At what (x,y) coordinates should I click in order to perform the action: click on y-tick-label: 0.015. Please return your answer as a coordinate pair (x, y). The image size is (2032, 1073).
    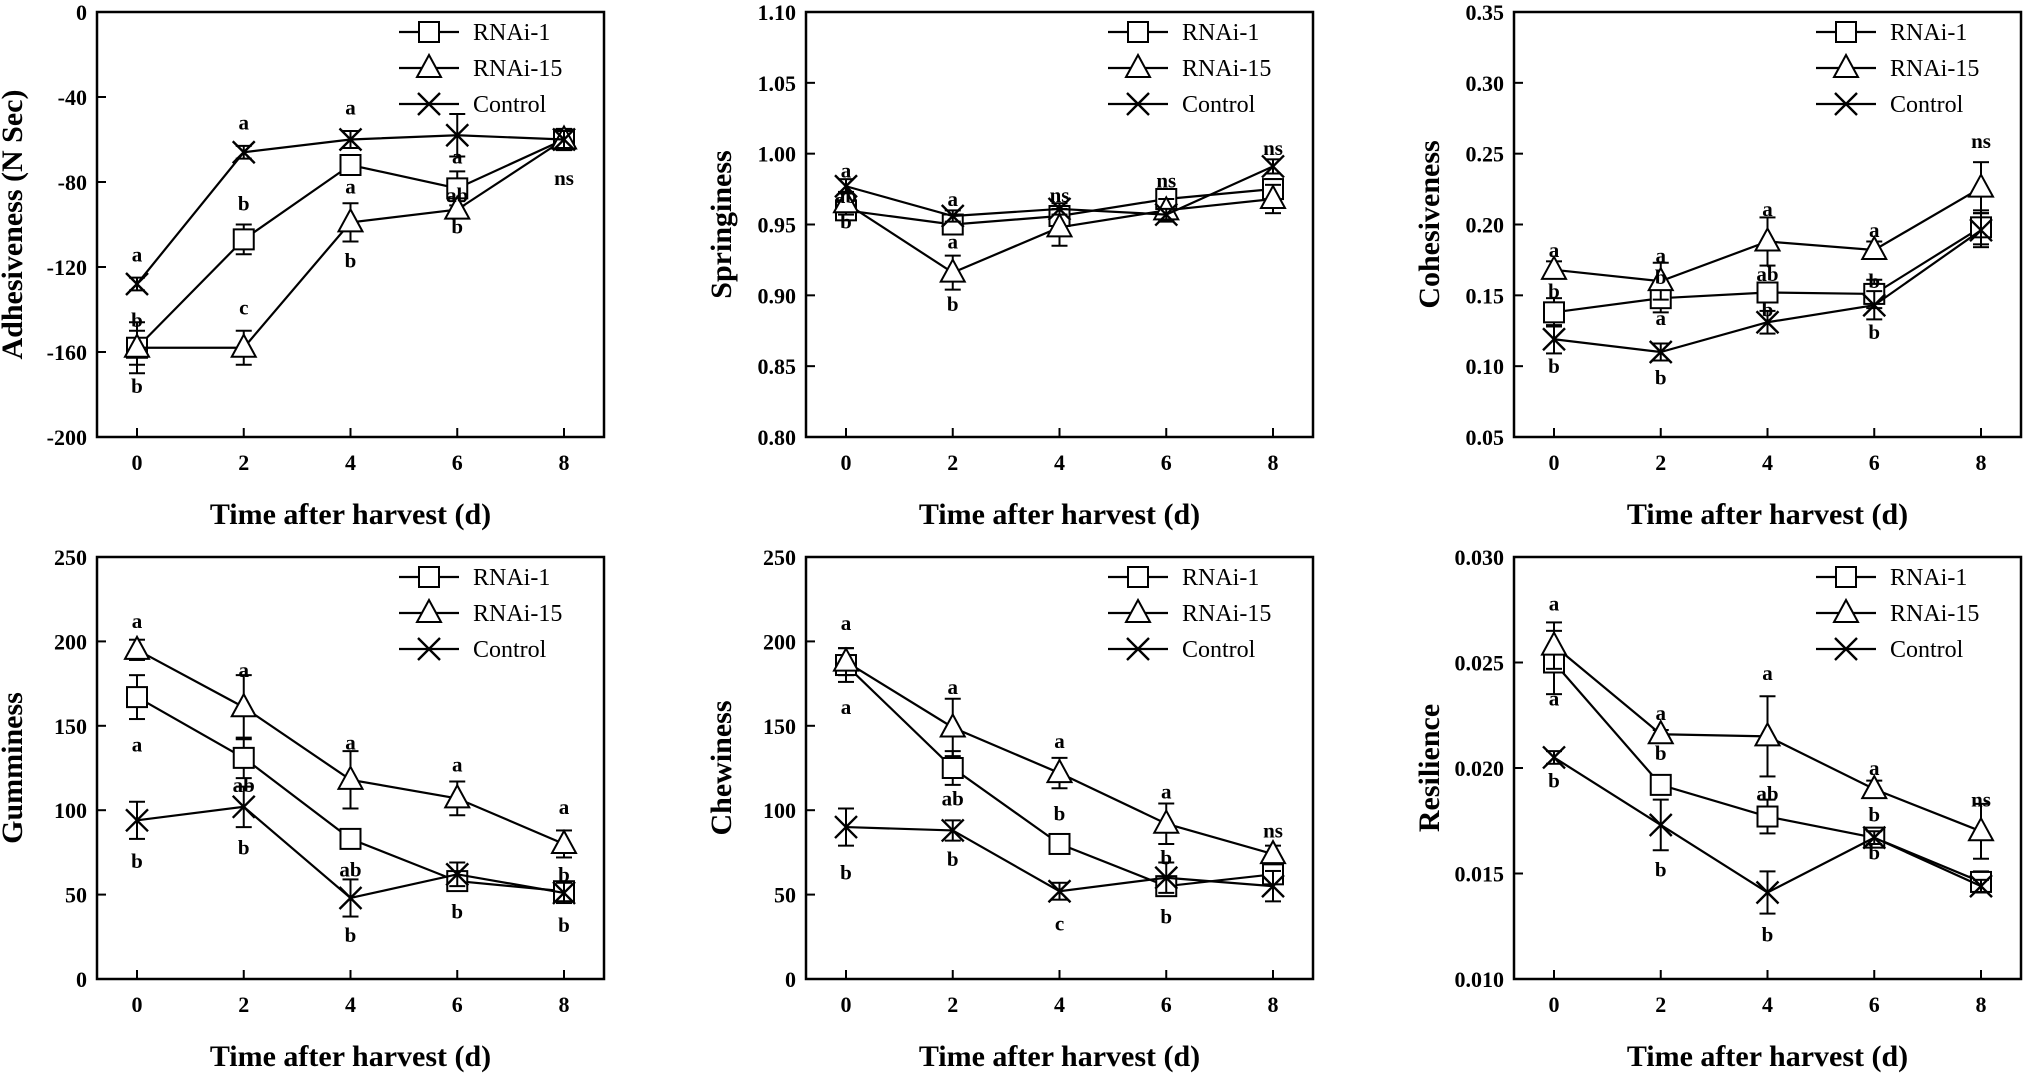
    Looking at the image, I should click on (1480, 874).